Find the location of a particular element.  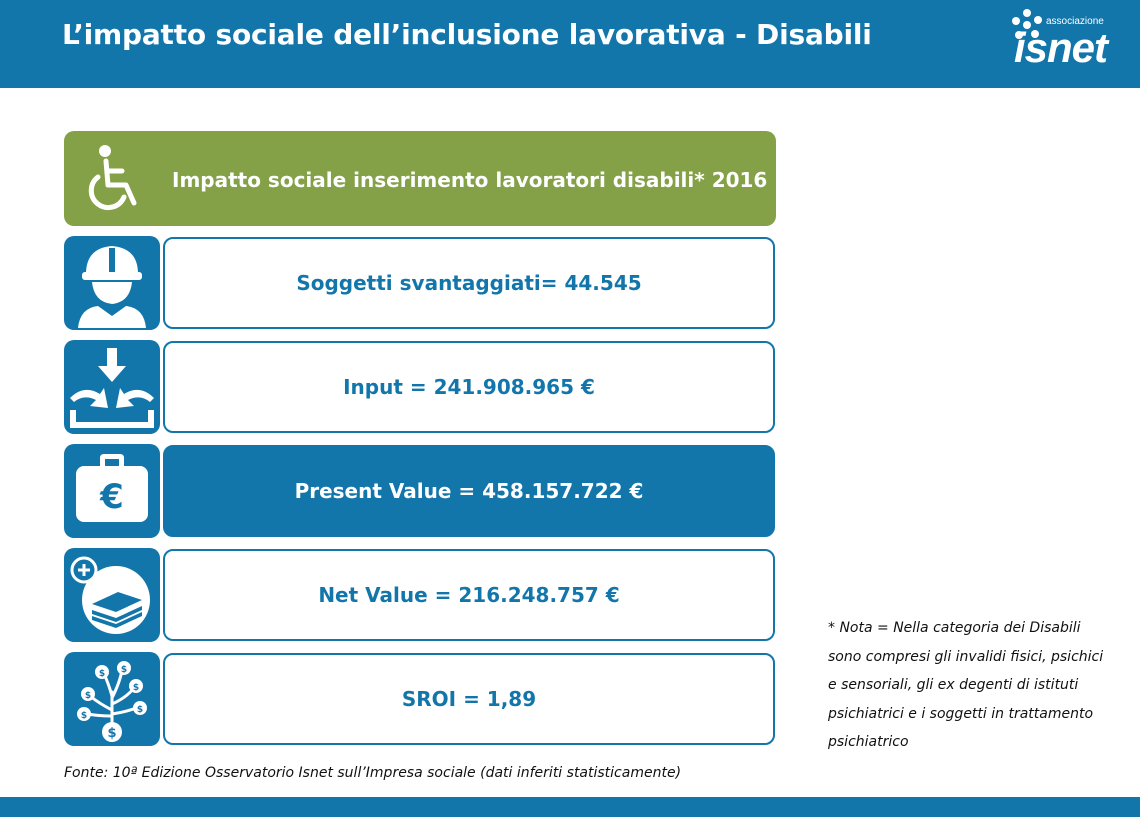

footnote-line: psichiatrici e i soggetti in trattamento is located at coordinates (961, 713).